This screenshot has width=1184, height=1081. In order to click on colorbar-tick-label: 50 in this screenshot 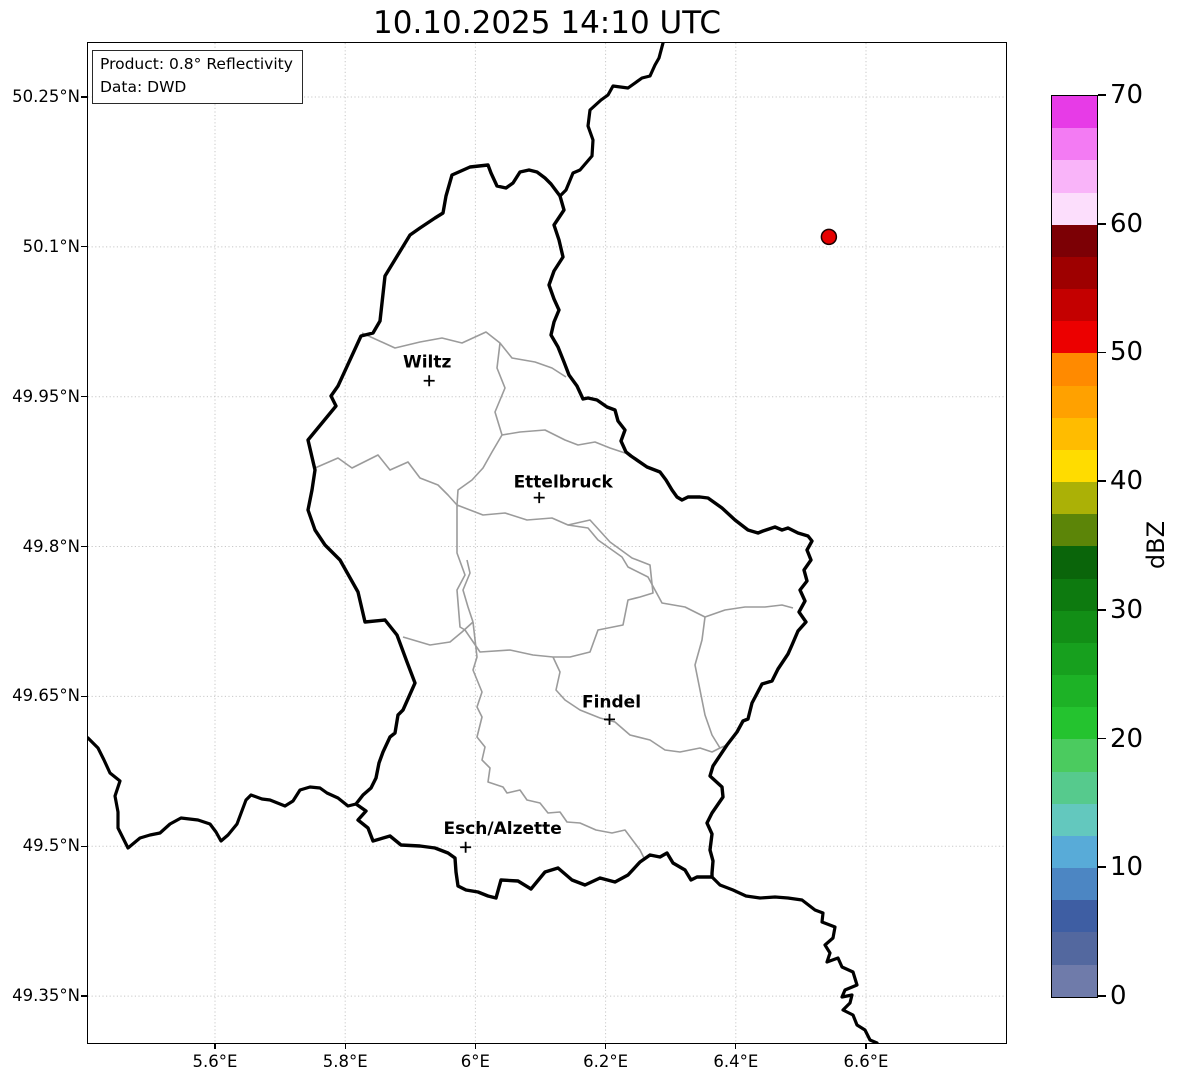, I will do `click(1127, 352)`.